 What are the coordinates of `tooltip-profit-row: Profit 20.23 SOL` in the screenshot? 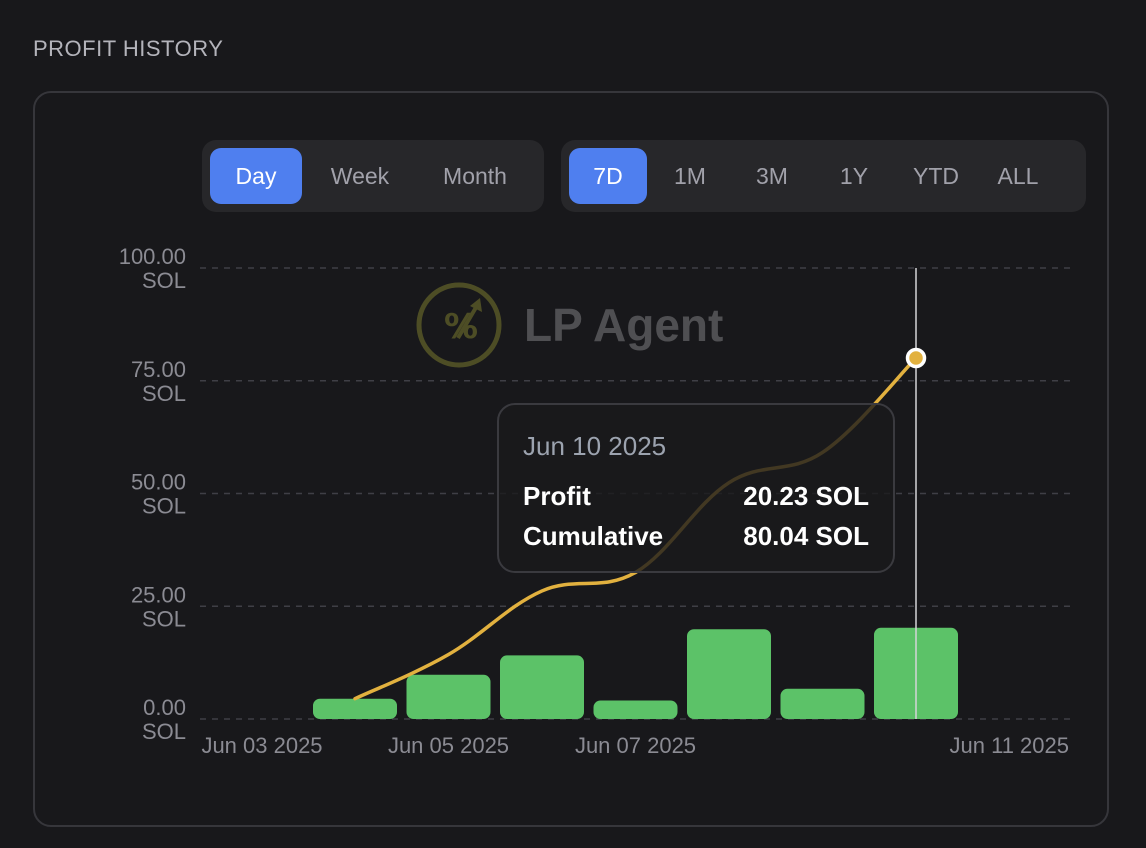 It's located at (696, 496).